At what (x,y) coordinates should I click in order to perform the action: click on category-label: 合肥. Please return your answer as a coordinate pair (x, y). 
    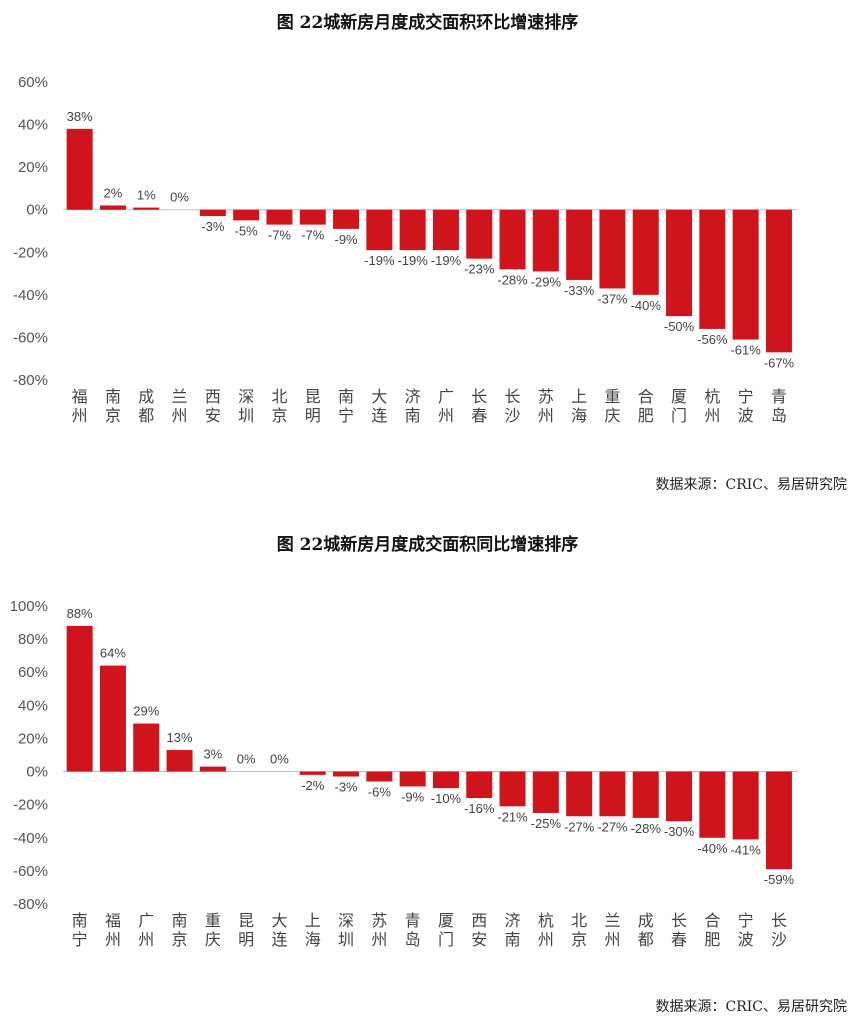
    Looking at the image, I should click on (646, 406).